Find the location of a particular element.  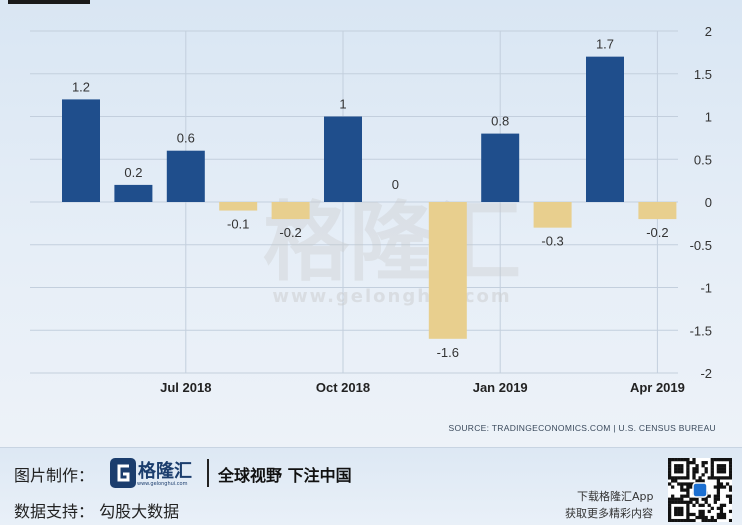

data-label: 0.8 is located at coordinates (500, 121).